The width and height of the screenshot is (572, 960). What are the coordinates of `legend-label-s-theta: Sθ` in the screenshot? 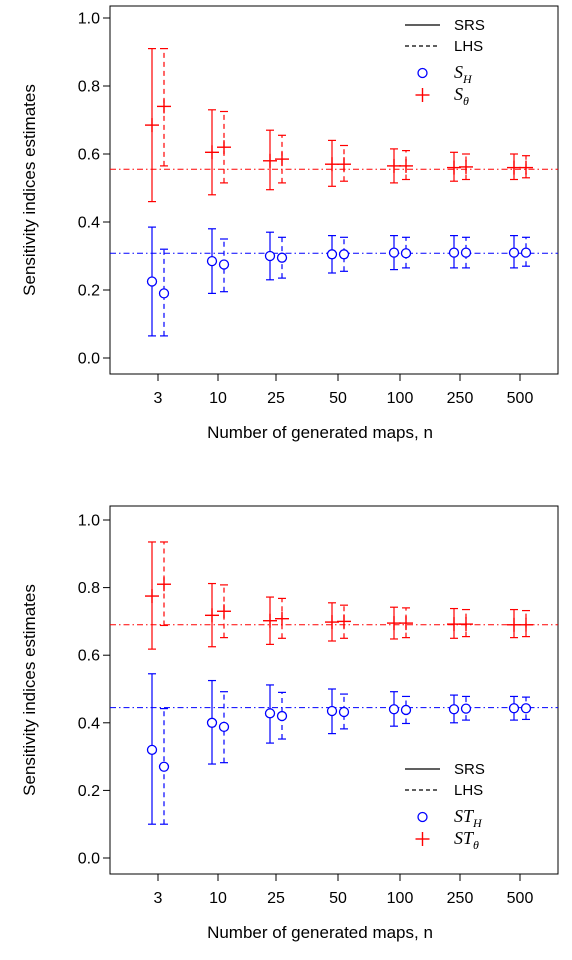 It's located at (461, 96).